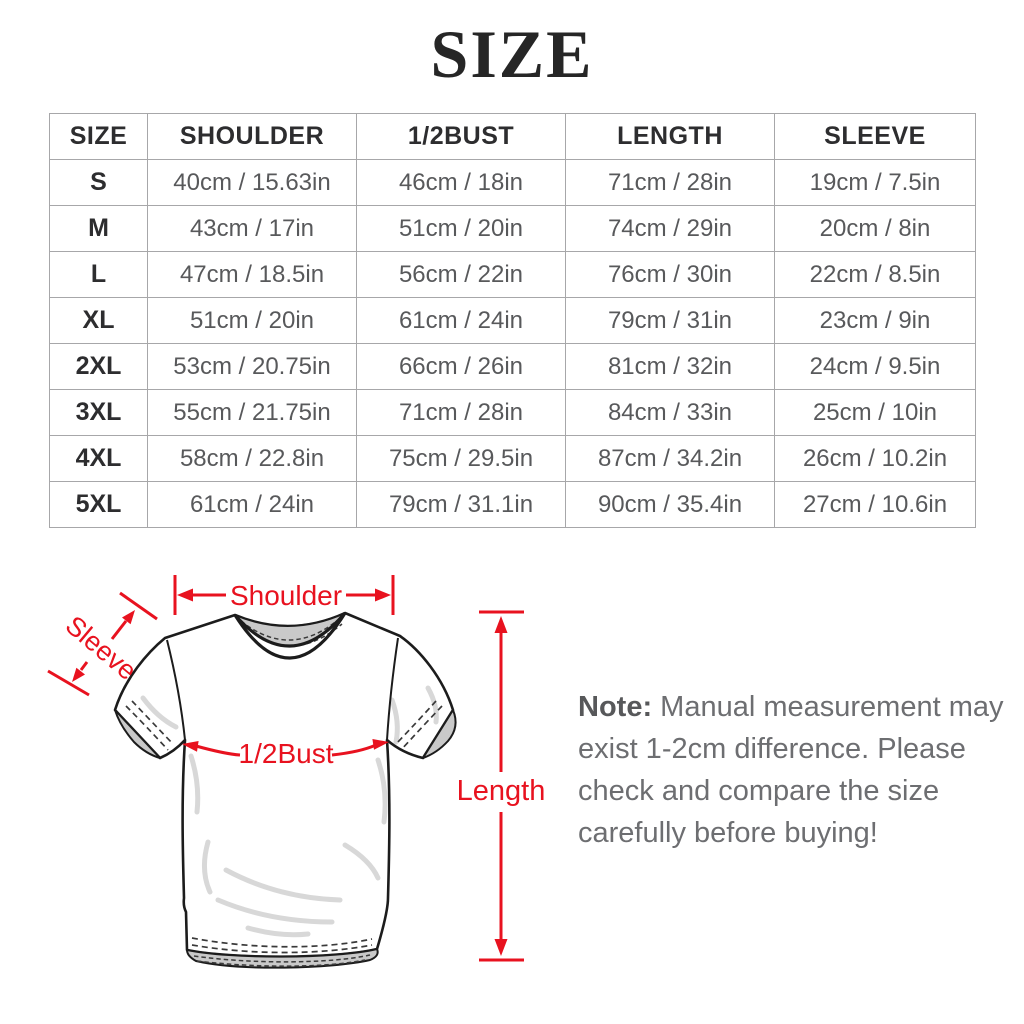 Image resolution: width=1024 pixels, height=1024 pixels. Describe the element at coordinates (284, 784) in the screenshot. I see `tshirt-body` at that location.